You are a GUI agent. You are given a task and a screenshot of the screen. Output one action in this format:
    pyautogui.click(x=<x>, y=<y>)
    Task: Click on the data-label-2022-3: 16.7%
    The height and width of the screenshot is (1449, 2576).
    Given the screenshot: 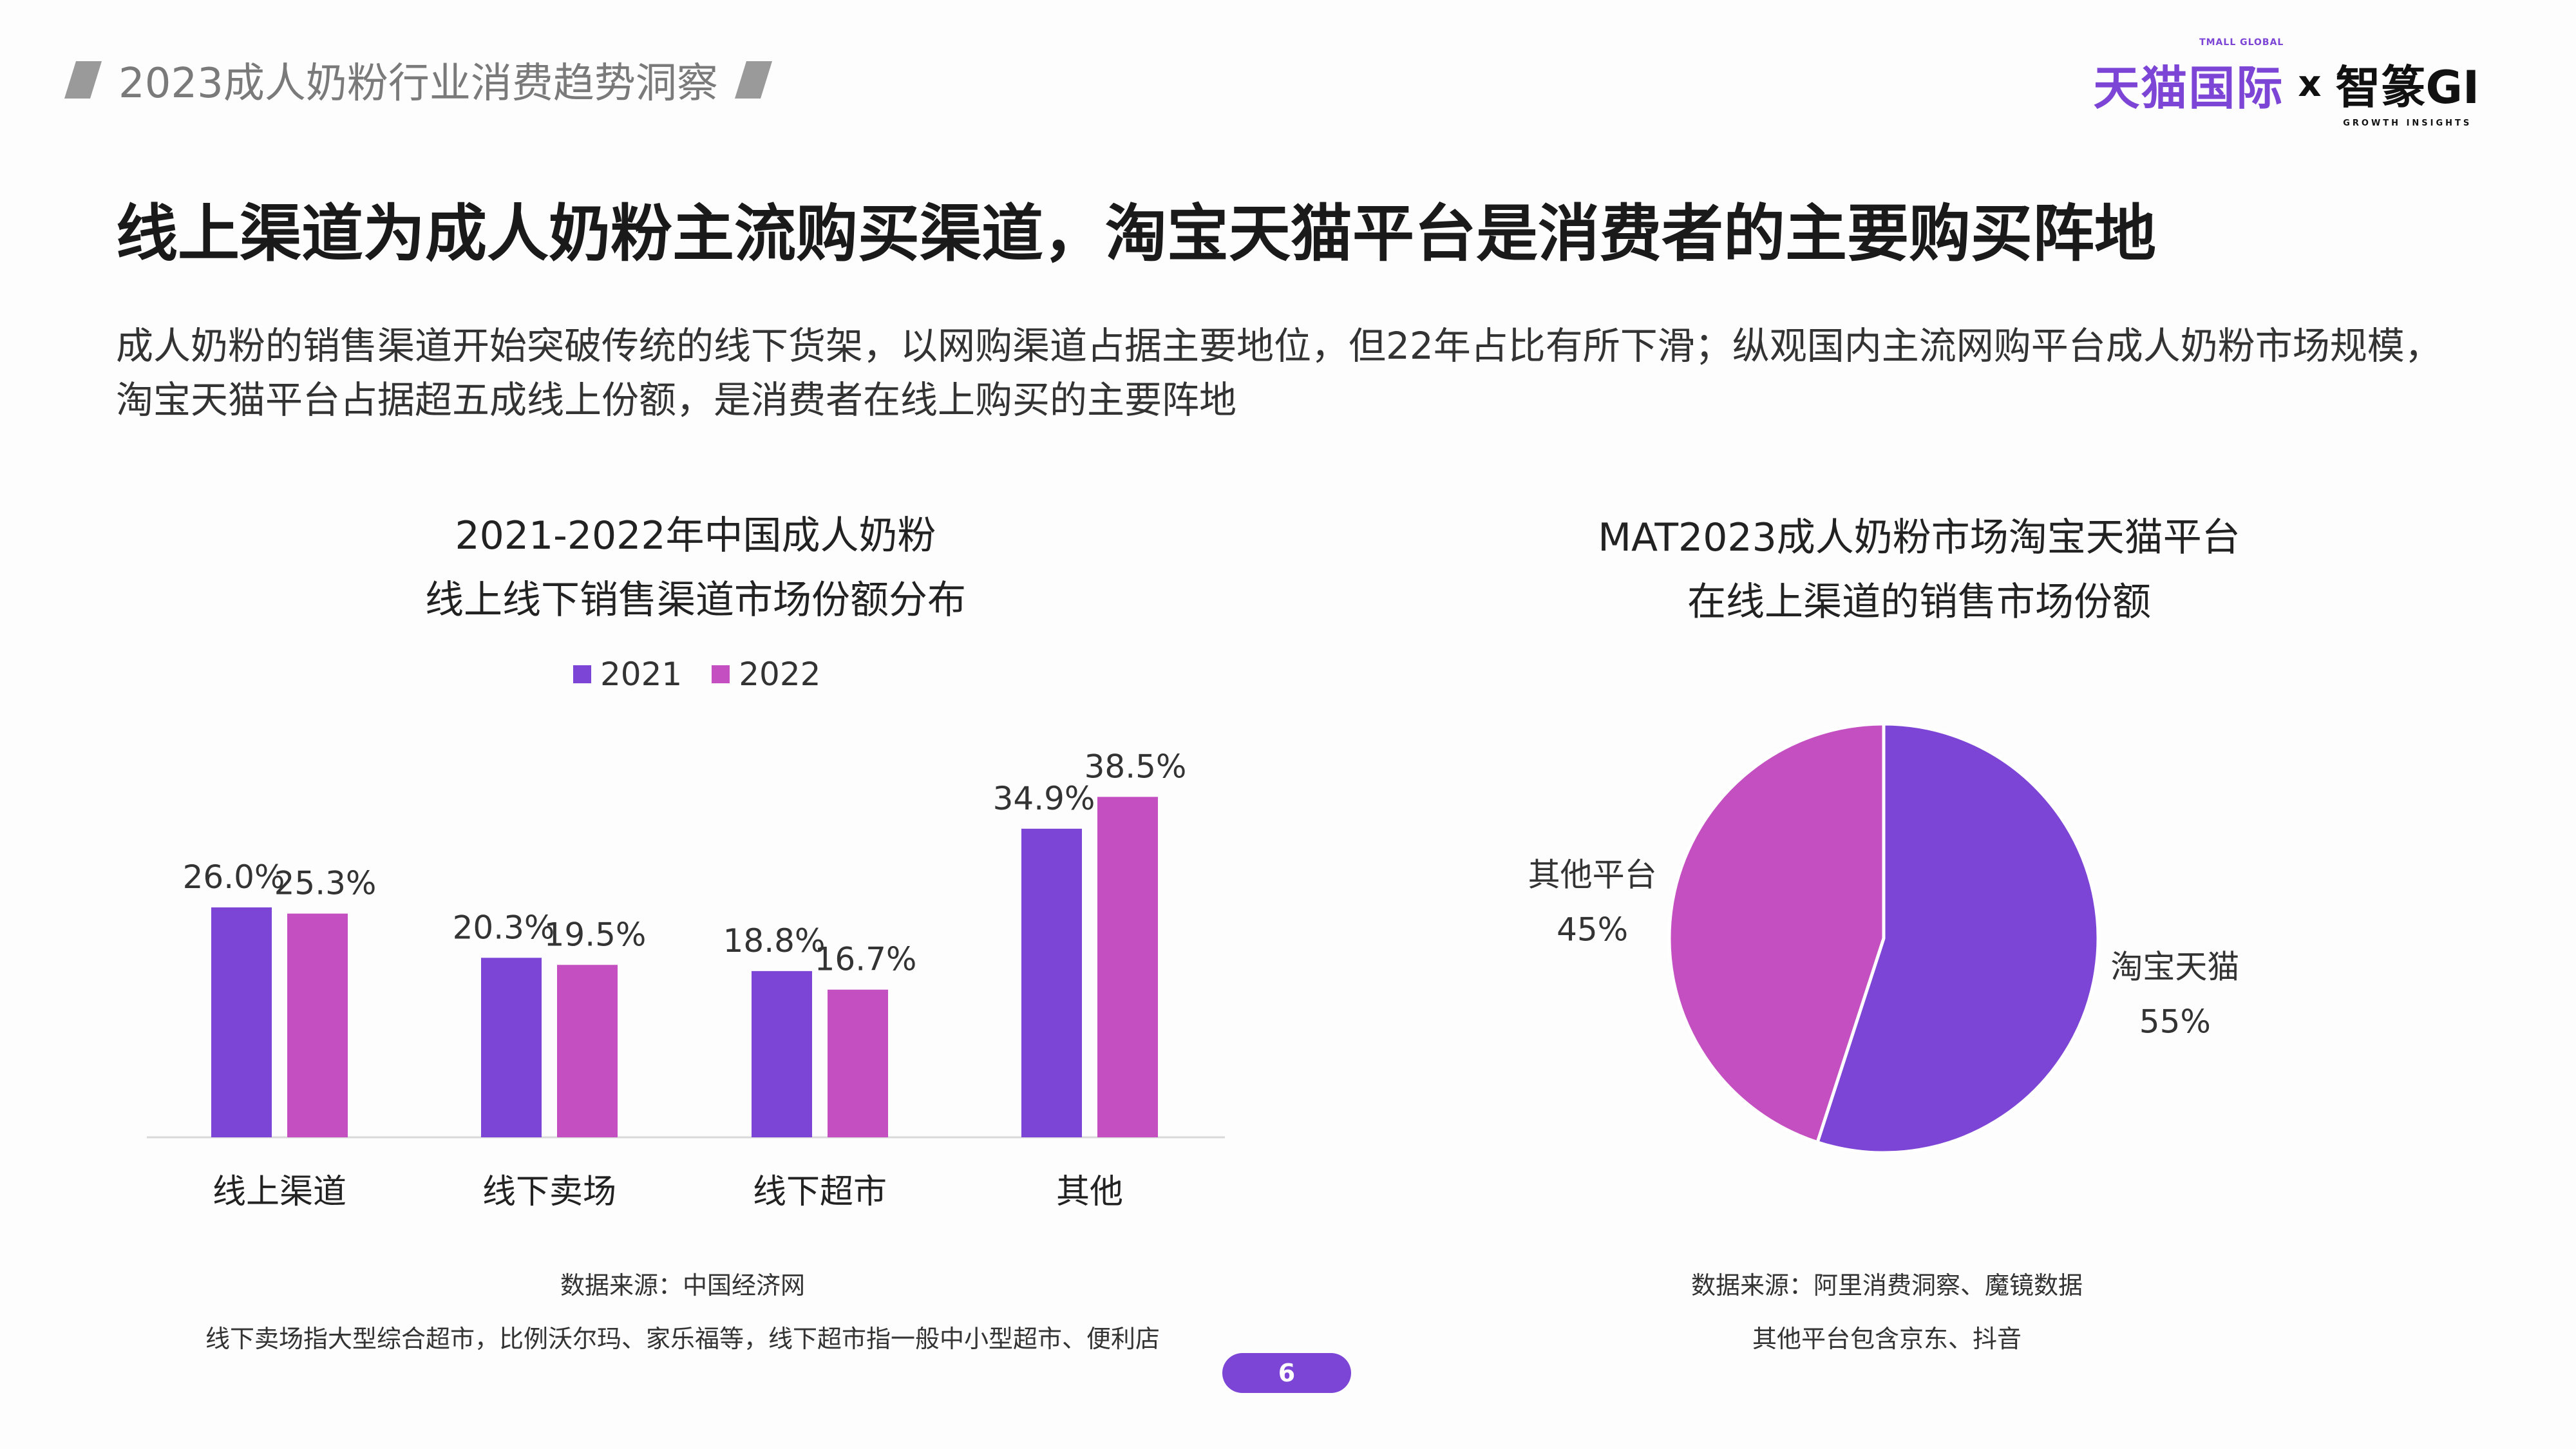 What is the action you would take?
    pyautogui.click(x=866, y=959)
    